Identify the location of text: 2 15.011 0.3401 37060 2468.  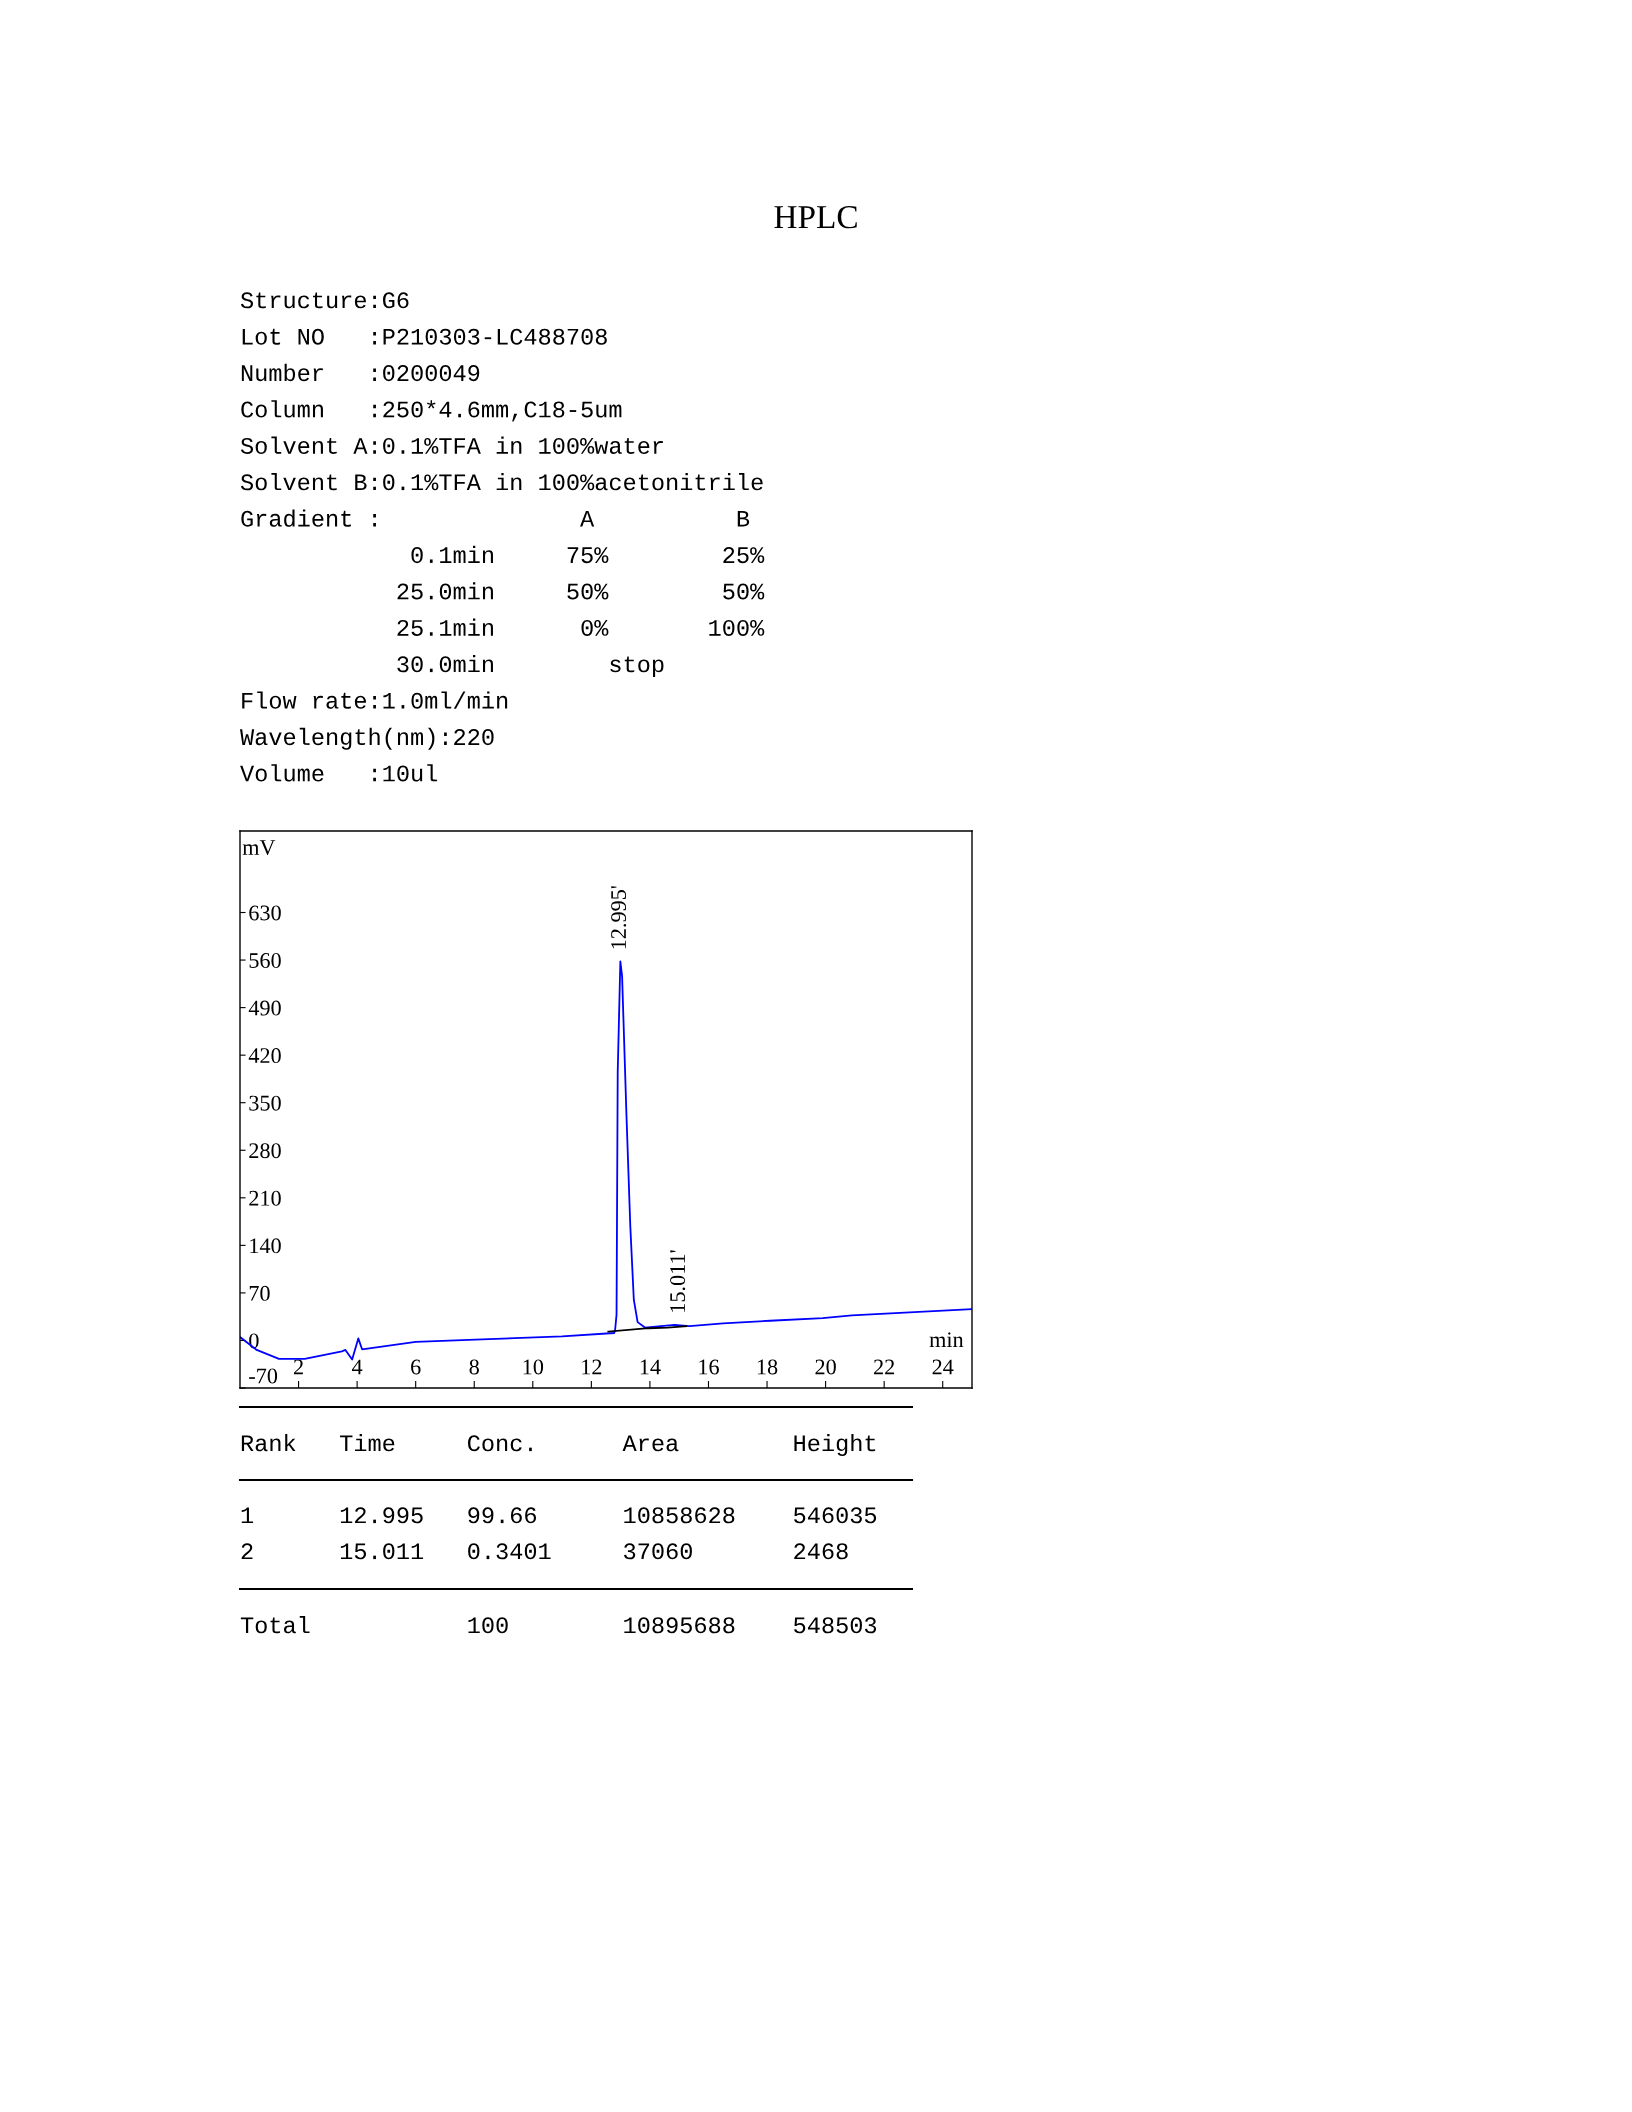
(544, 1551).